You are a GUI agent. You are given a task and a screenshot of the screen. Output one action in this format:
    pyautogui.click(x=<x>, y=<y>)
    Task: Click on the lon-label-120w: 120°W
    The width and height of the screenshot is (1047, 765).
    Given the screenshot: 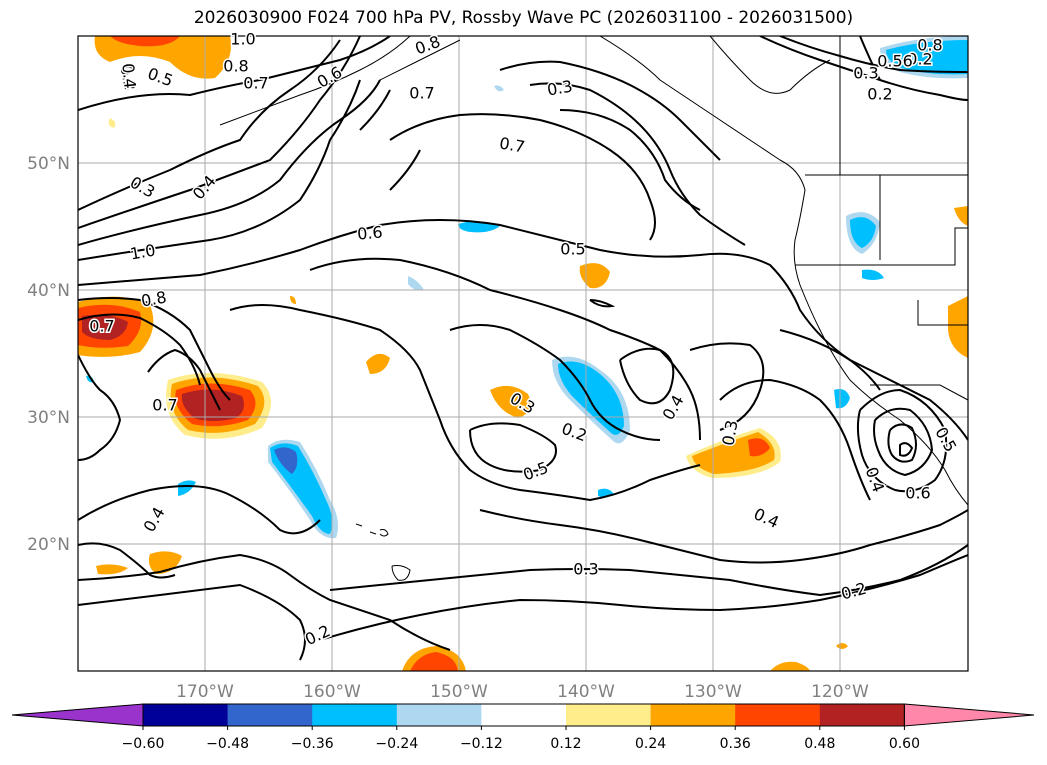 What is the action you would take?
    pyautogui.click(x=840, y=692)
    